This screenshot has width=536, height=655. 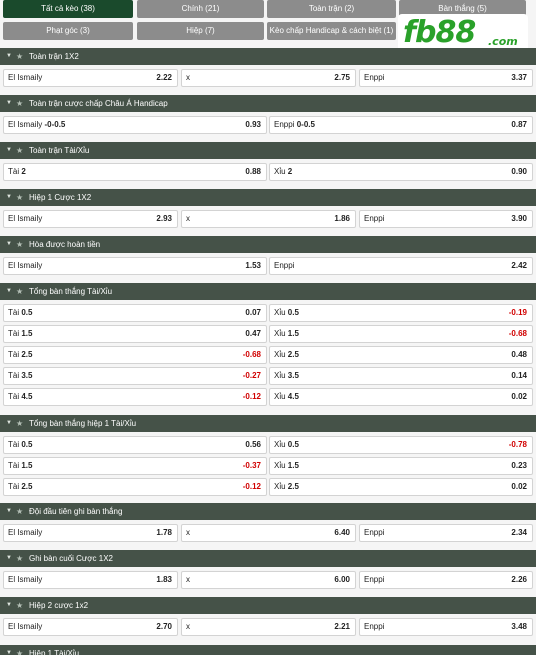 I want to click on odds-selection: Enppi 2.26, so click(x=446, y=580).